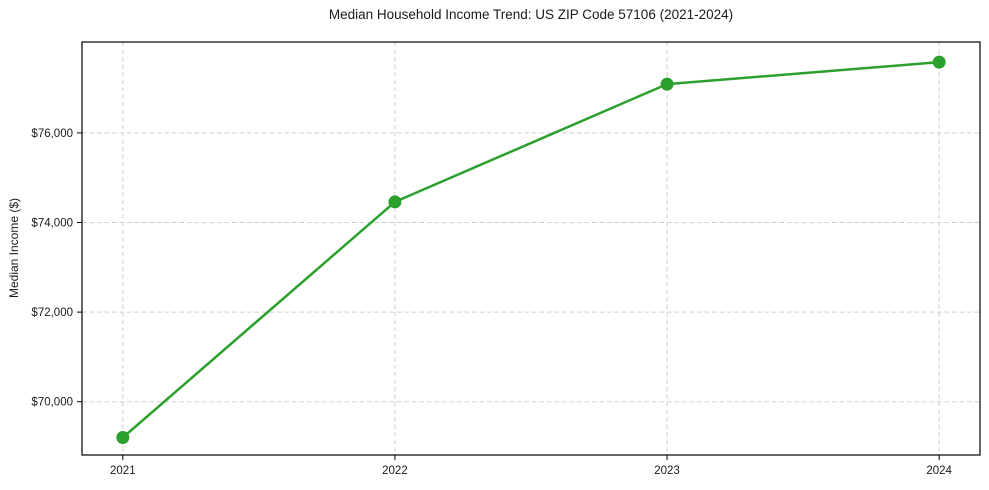 The width and height of the screenshot is (989, 490). Describe the element at coordinates (52, 224) in the screenshot. I see `y-tick-label: $74,000` at that location.